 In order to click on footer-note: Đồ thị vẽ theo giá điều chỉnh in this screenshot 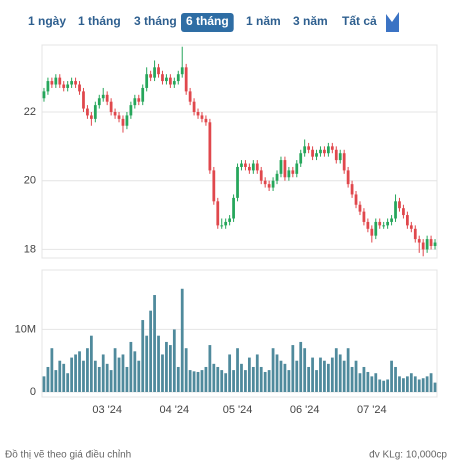, I will do `click(68, 455)`.